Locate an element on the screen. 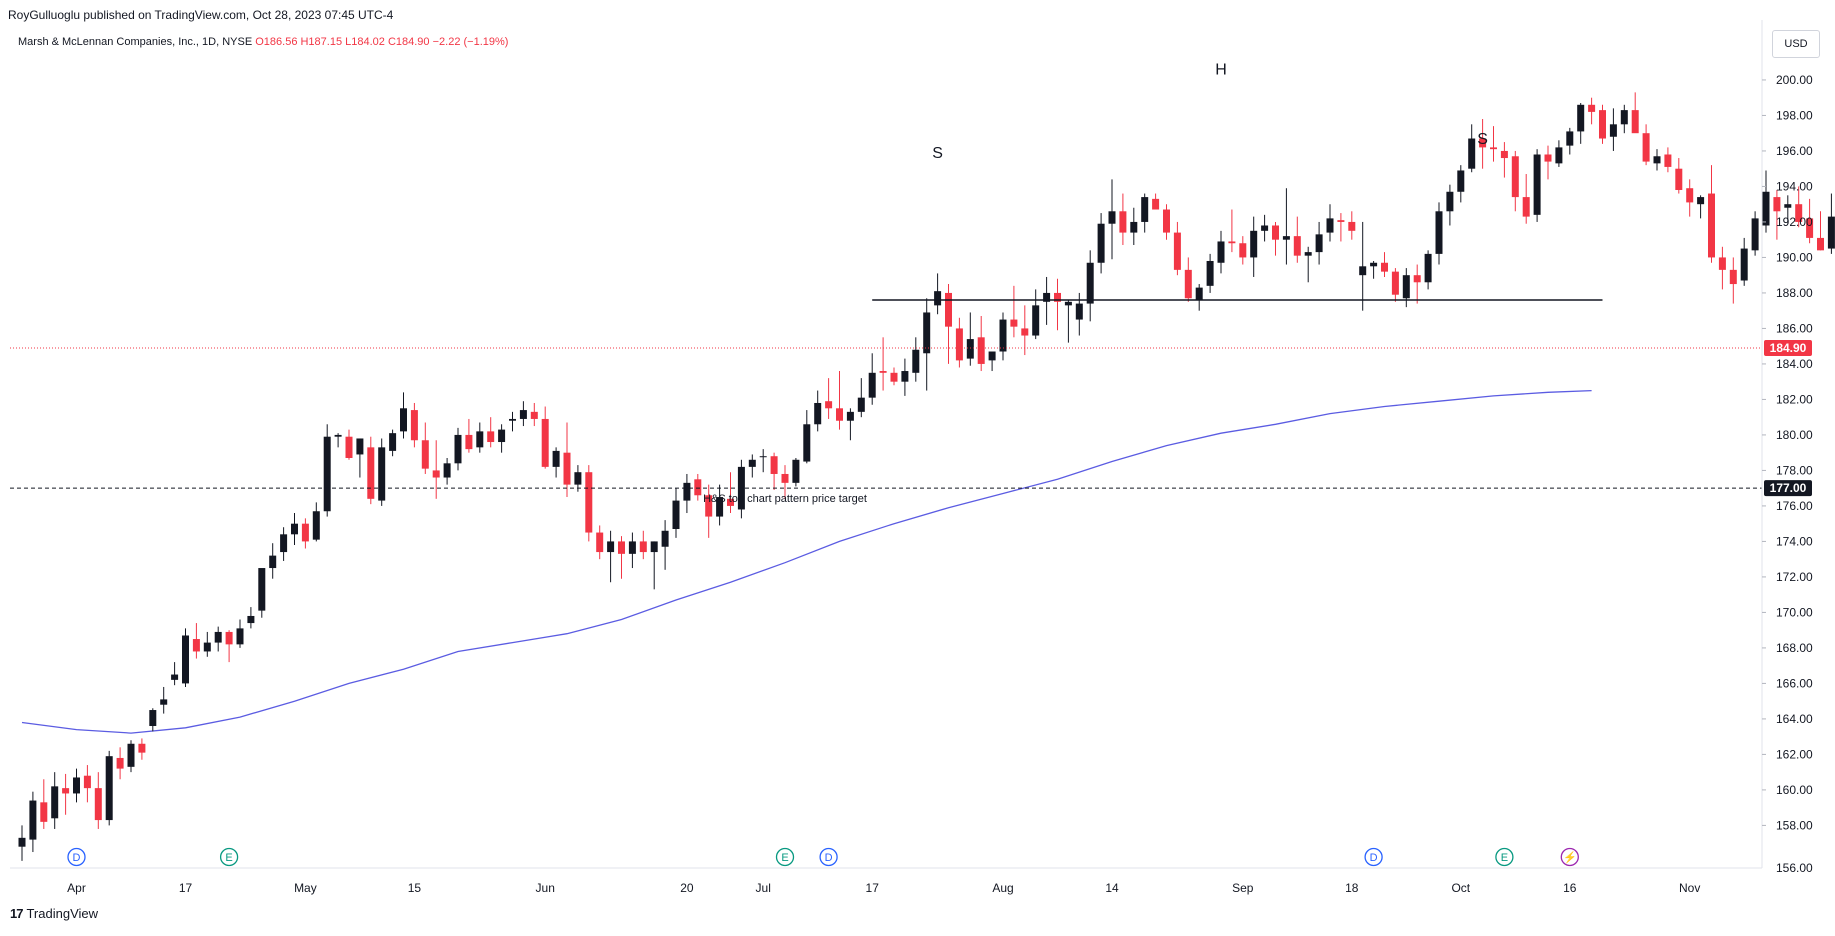 This screenshot has height=936, width=1835. event-marker-label: ⚡ is located at coordinates (1570, 857).